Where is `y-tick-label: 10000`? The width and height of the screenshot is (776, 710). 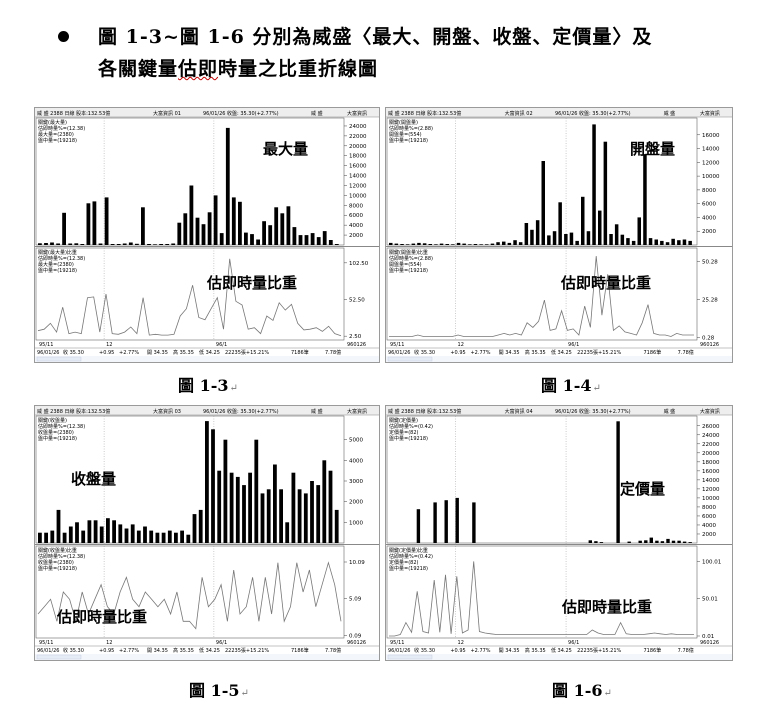
y-tick-label: 10000 is located at coordinates (358, 196).